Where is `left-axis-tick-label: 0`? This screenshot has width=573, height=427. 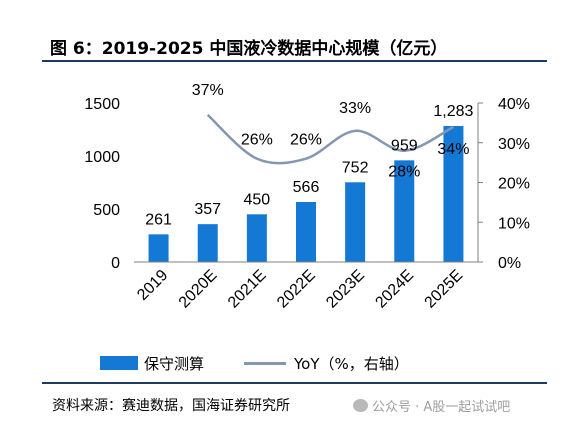
left-axis-tick-label: 0 is located at coordinates (115, 263).